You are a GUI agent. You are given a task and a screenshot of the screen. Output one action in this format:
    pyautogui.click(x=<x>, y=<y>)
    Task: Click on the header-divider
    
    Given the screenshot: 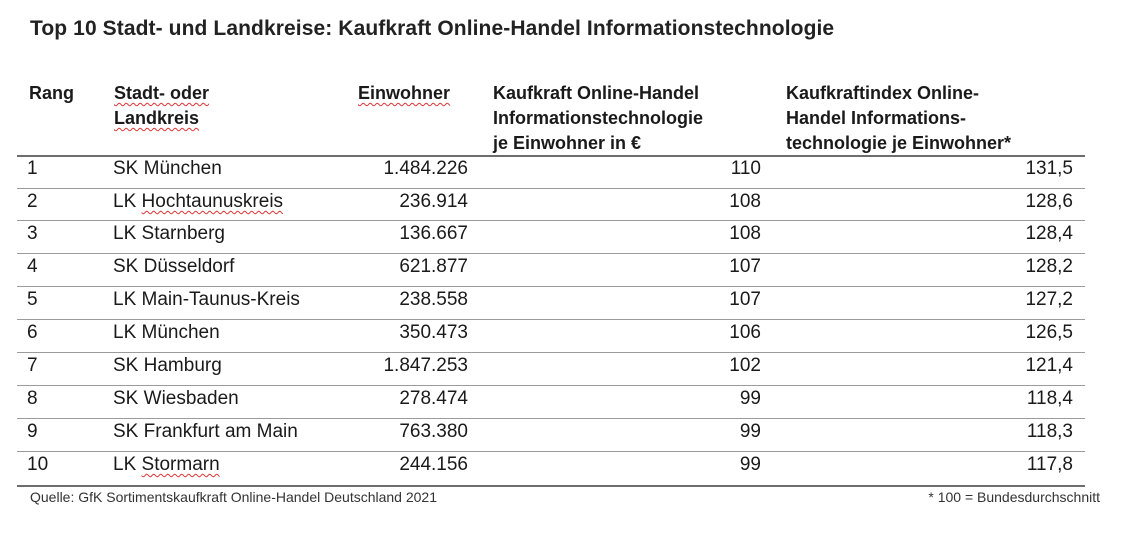 What is the action you would take?
    pyautogui.click(x=551, y=156)
    